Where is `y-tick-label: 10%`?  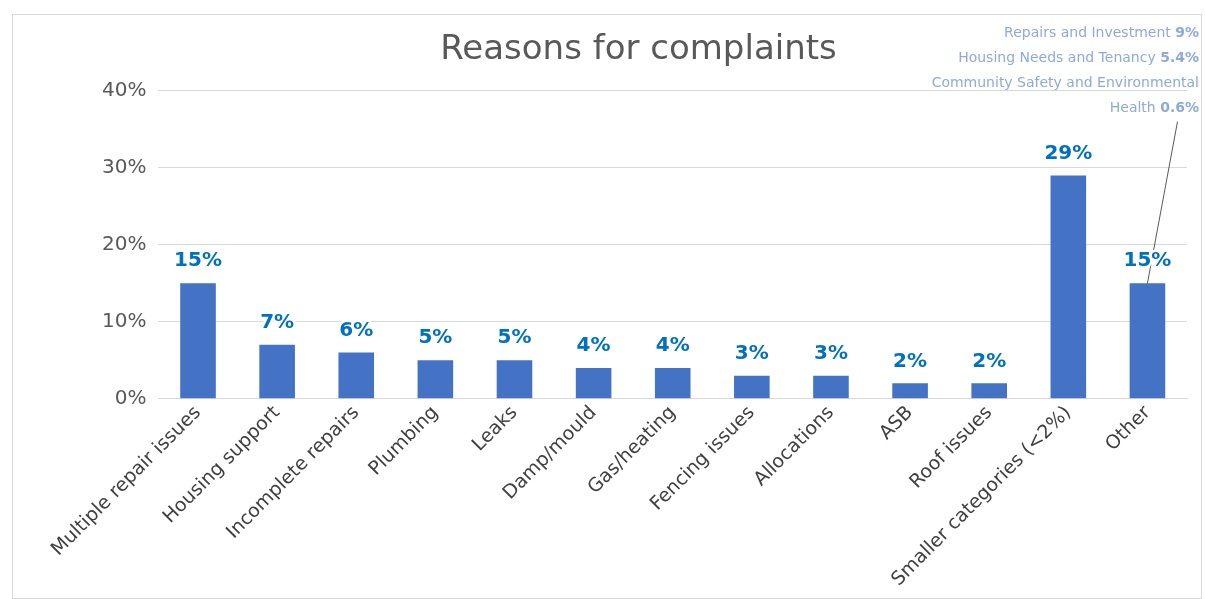 y-tick-label: 10% is located at coordinates (124, 319).